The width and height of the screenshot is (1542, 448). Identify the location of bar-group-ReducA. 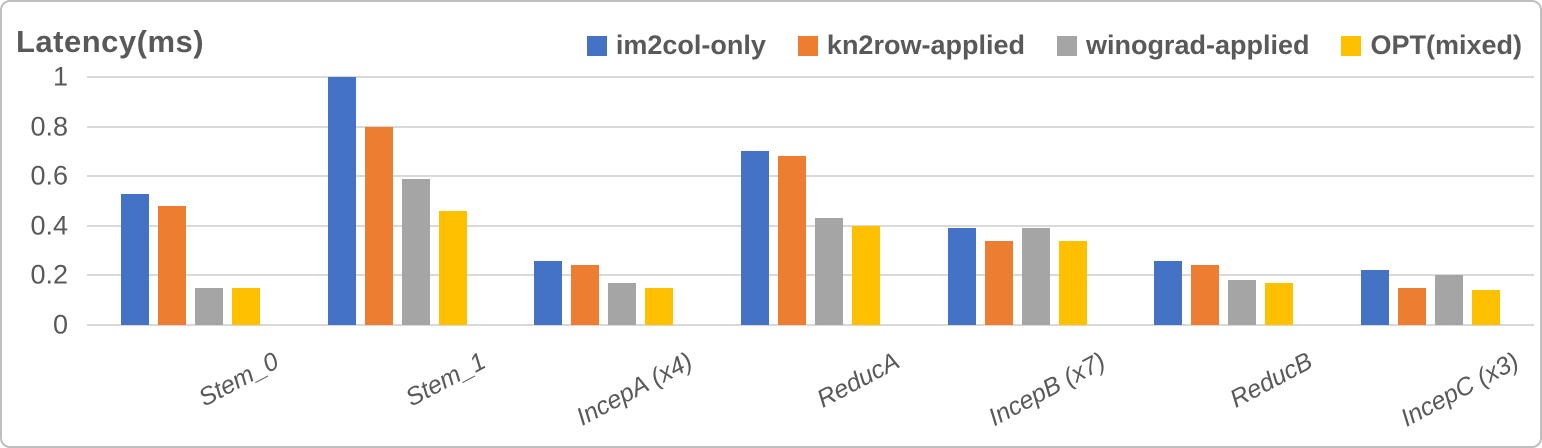
(810, 201).